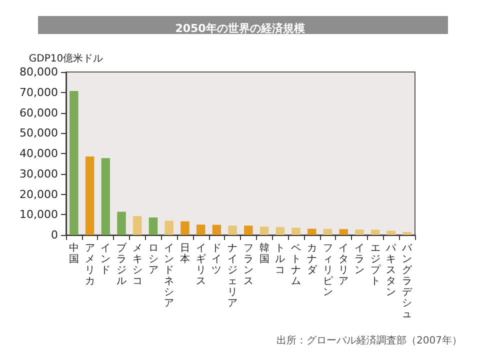 The width and height of the screenshot is (480, 360). What do you see at coordinates (39, 72) in the screenshot?
I see `y-tick-label: 80,000` at bounding box center [39, 72].